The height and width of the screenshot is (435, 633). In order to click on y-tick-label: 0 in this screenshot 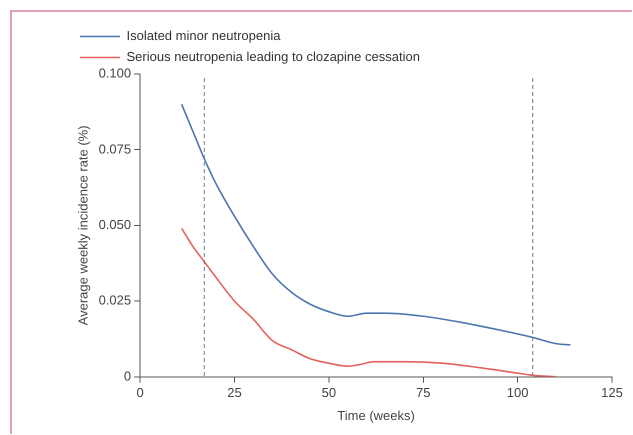, I will do `click(128, 376)`.